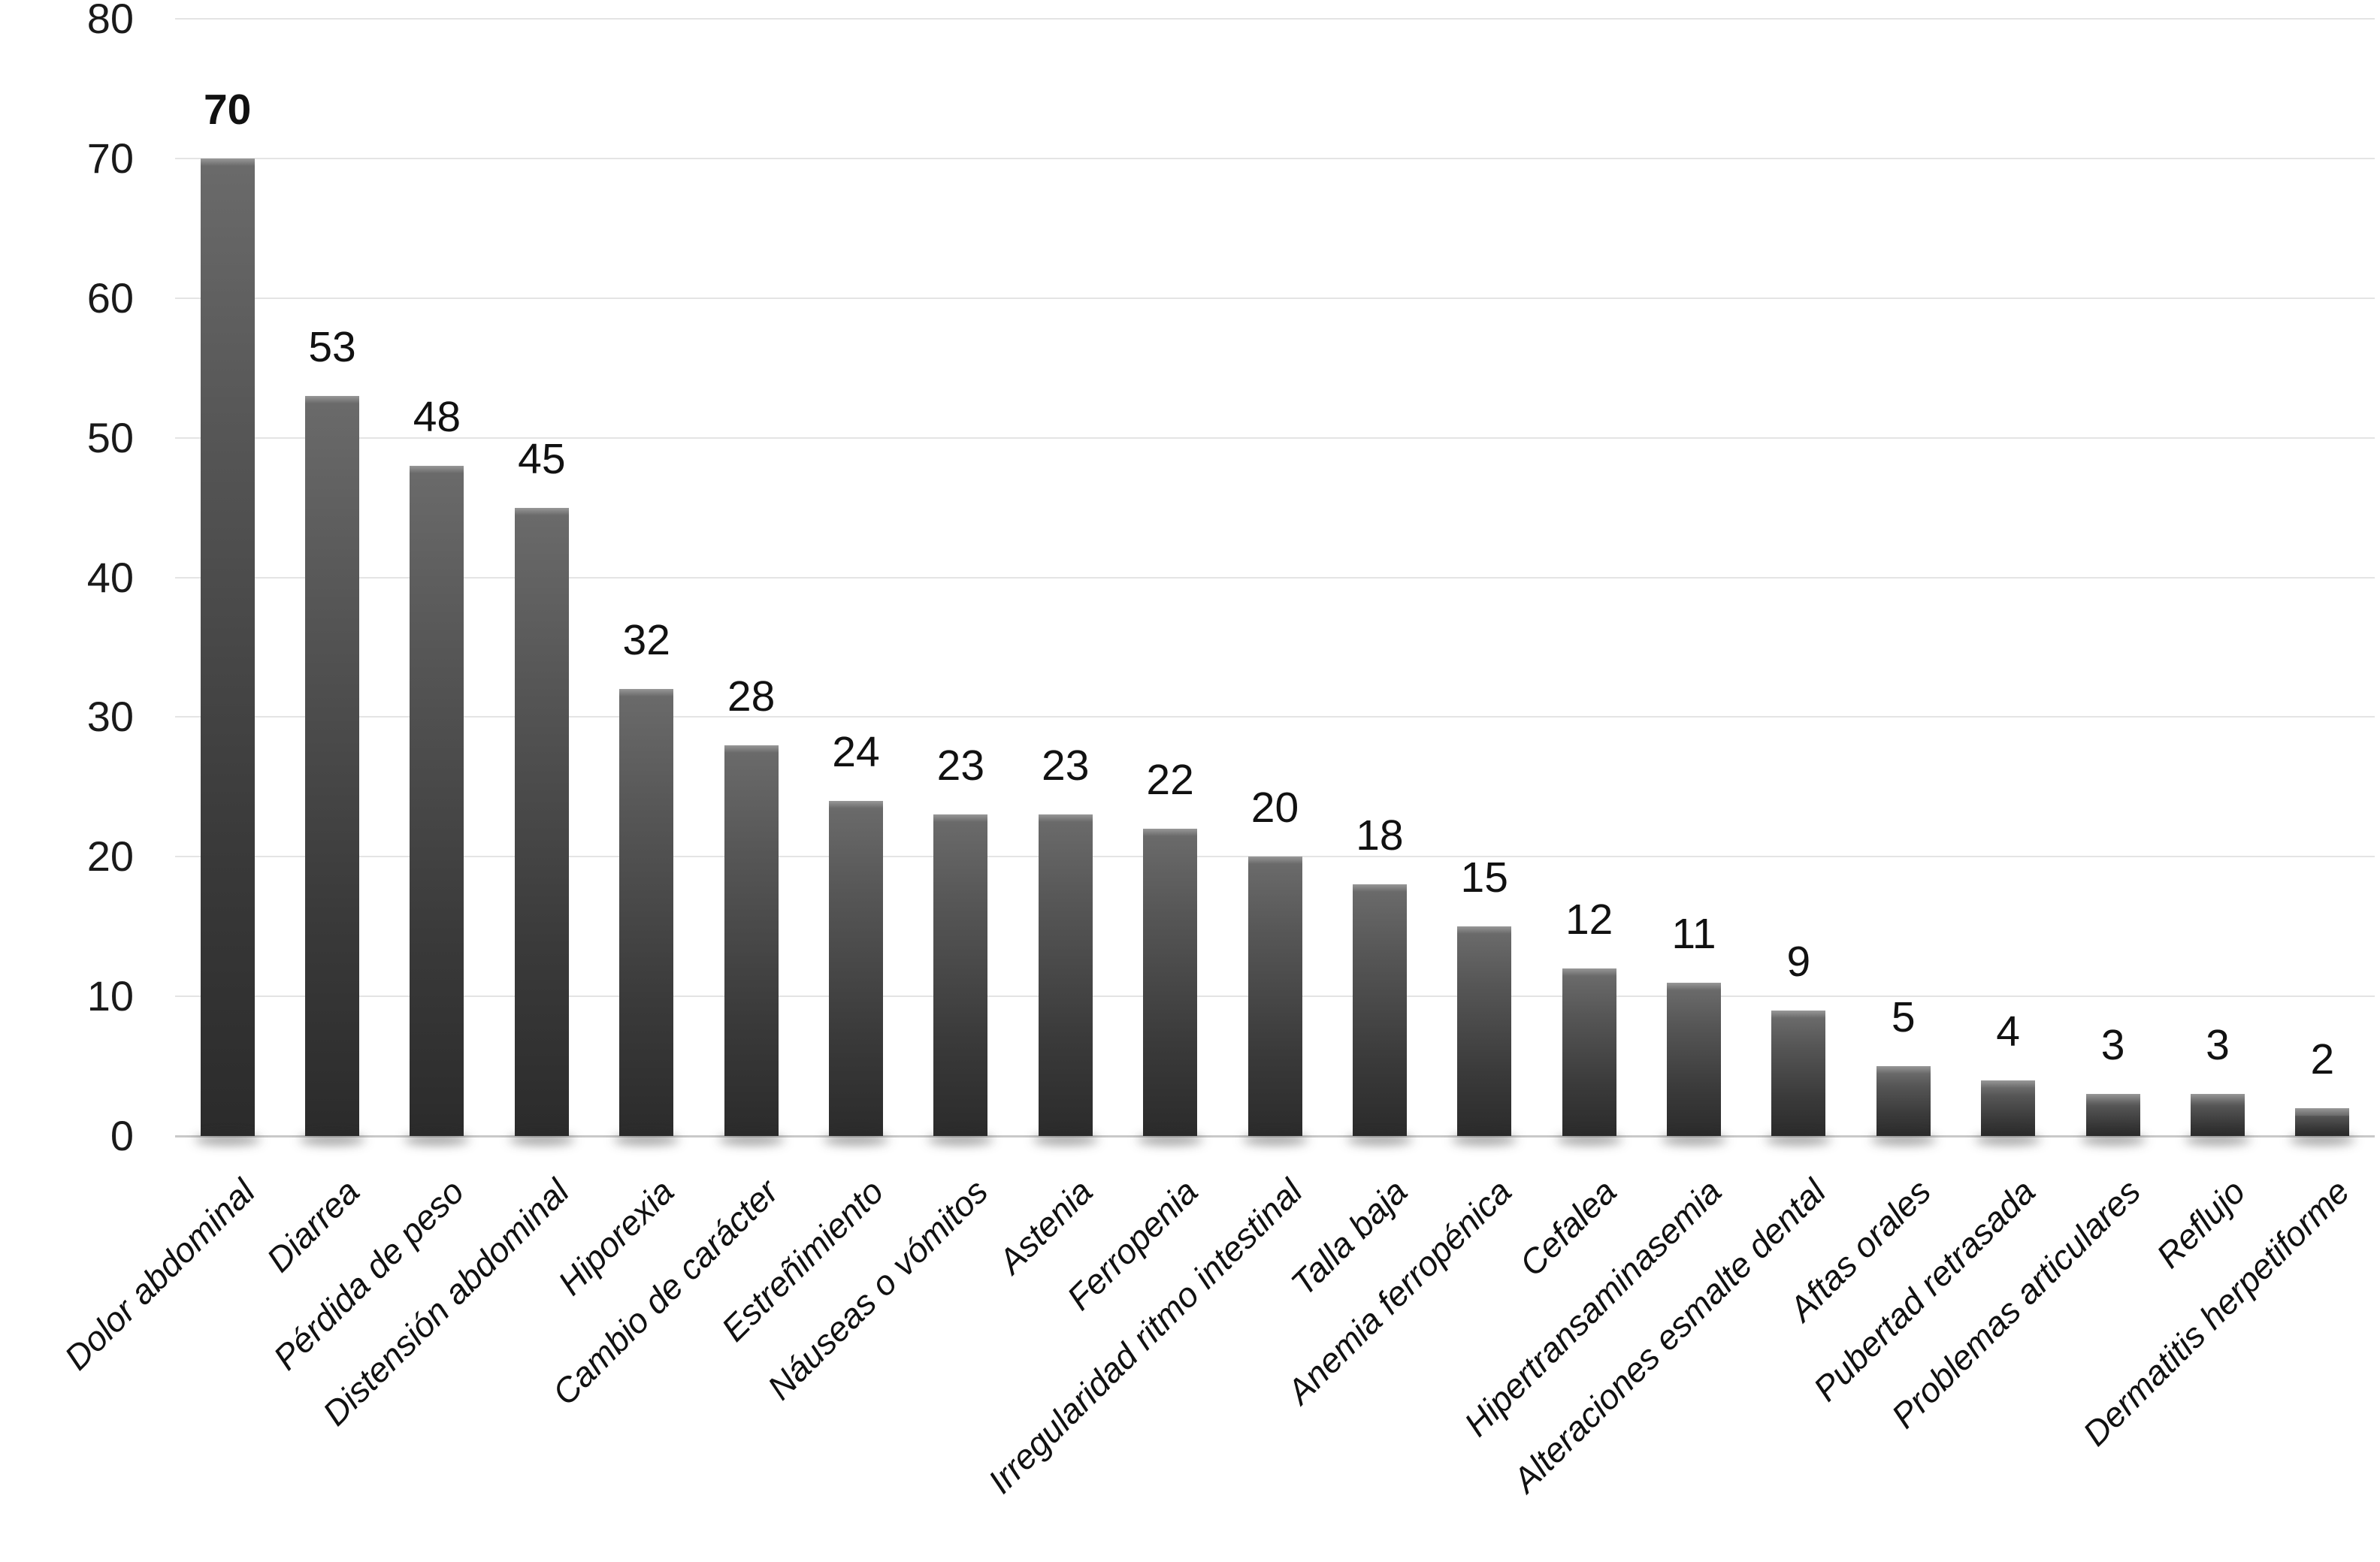 The image size is (2380, 1562). I want to click on bar-value-label: 5, so click(1903, 1017).